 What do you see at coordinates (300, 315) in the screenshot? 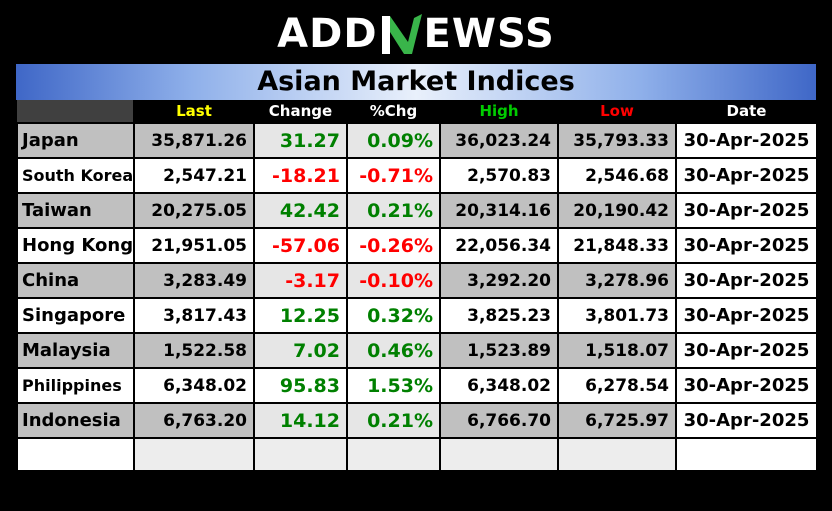
I see `cell-change: 12.25` at bounding box center [300, 315].